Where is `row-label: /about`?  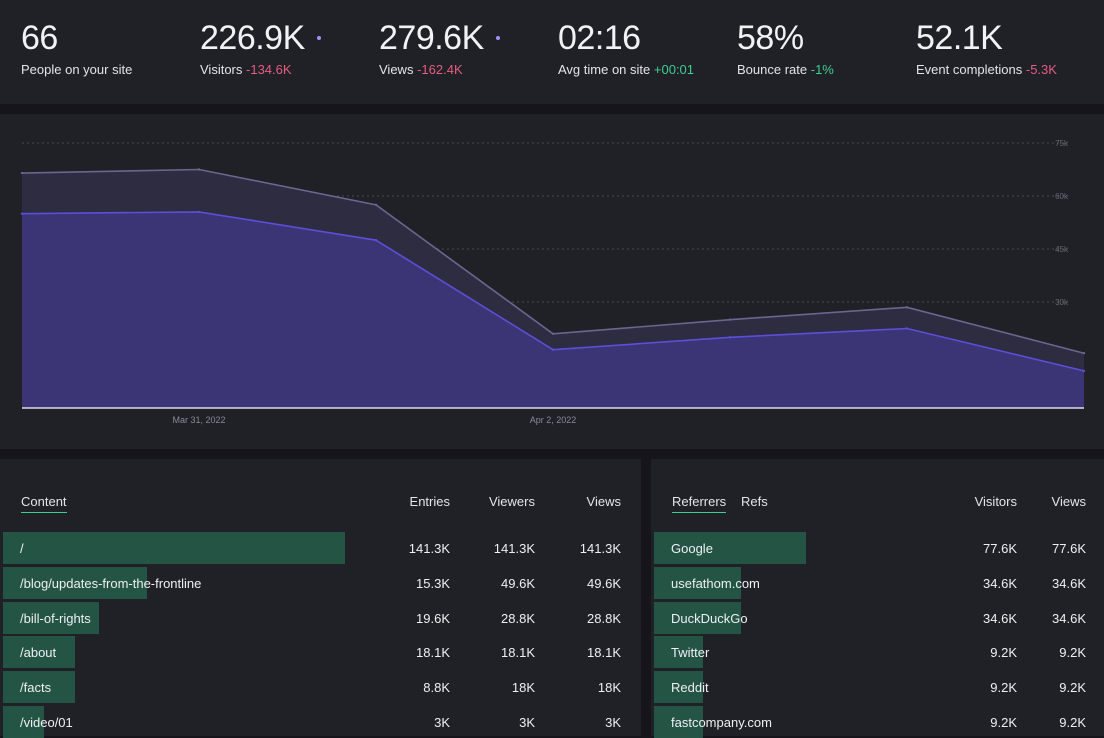
row-label: /about is located at coordinates (38, 653).